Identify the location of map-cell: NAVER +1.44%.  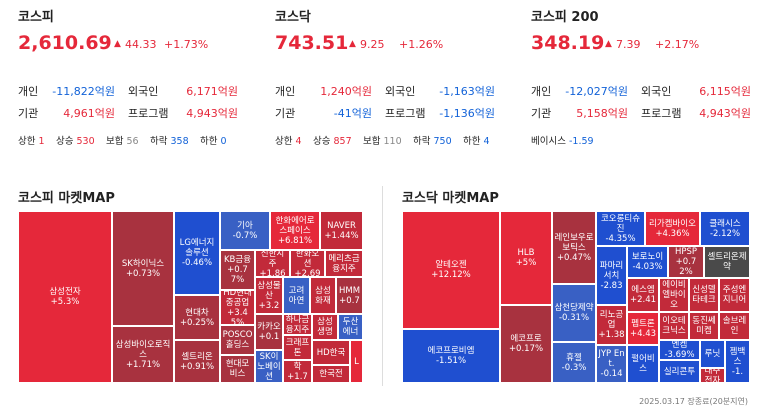
(341, 230).